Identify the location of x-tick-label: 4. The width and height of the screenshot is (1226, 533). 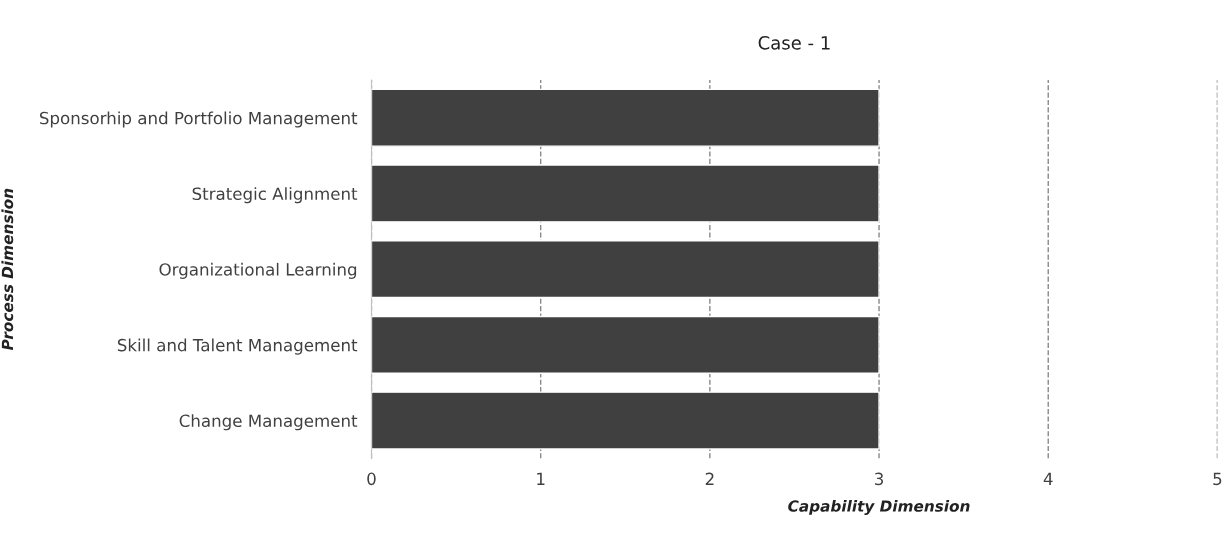
(1048, 478).